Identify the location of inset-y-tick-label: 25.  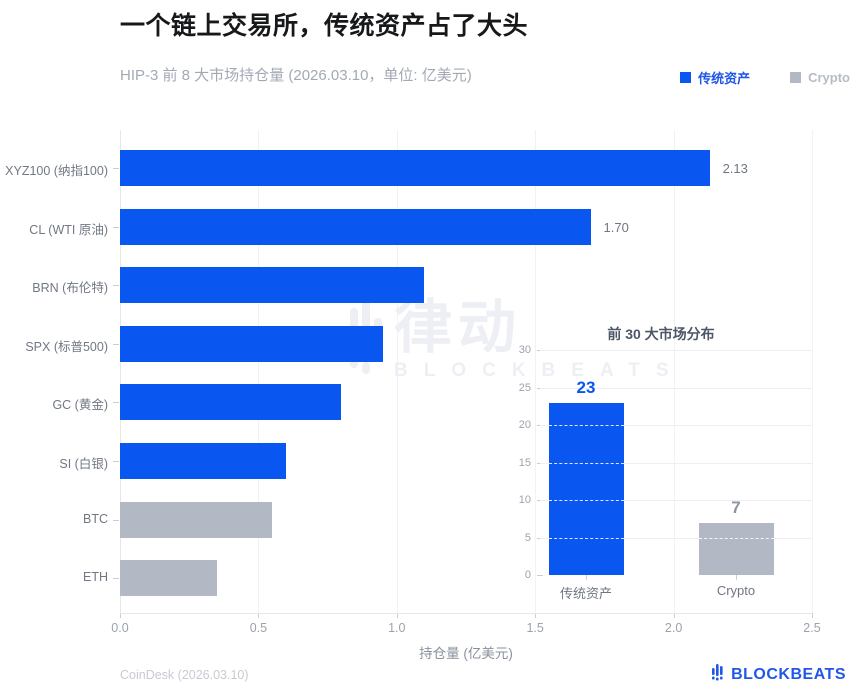
(524, 387).